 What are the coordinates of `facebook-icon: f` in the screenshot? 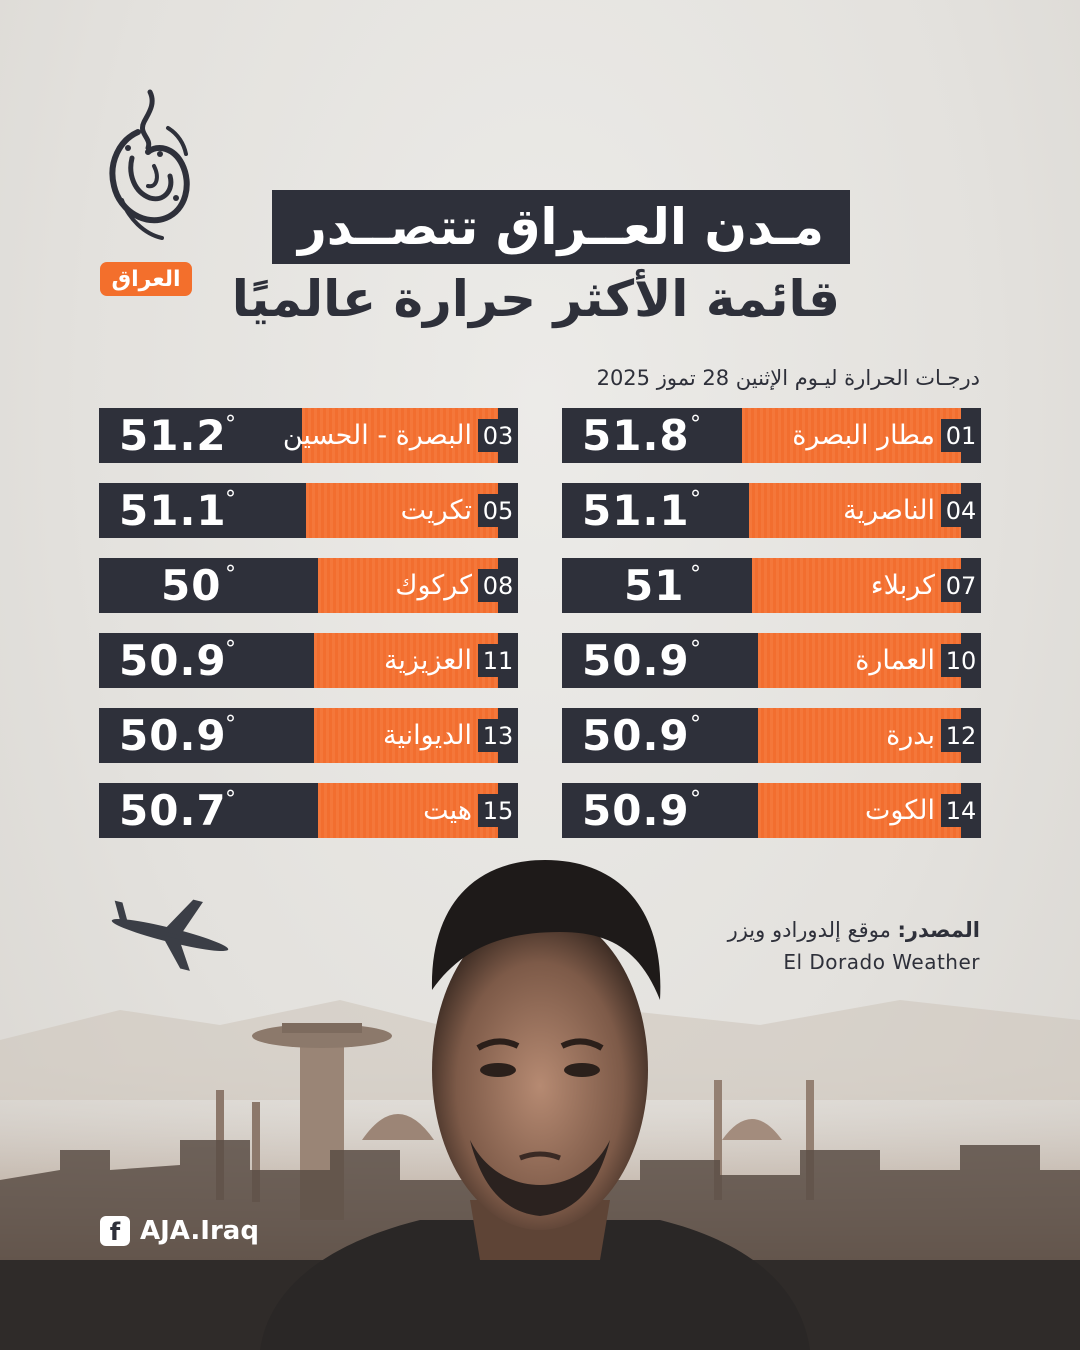 It's located at (115, 1231).